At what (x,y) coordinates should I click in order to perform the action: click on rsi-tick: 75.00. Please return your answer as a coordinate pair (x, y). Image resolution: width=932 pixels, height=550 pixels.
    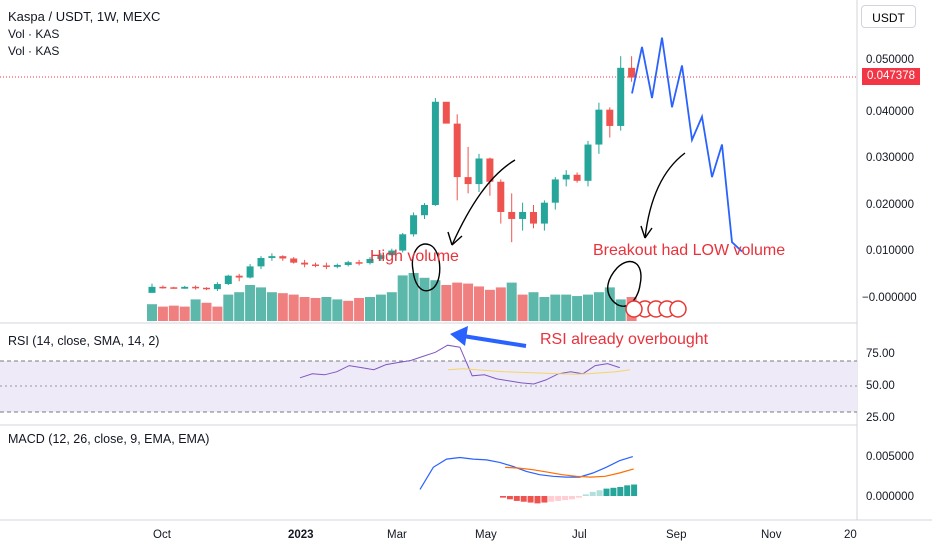
    Looking at the image, I should click on (880, 354).